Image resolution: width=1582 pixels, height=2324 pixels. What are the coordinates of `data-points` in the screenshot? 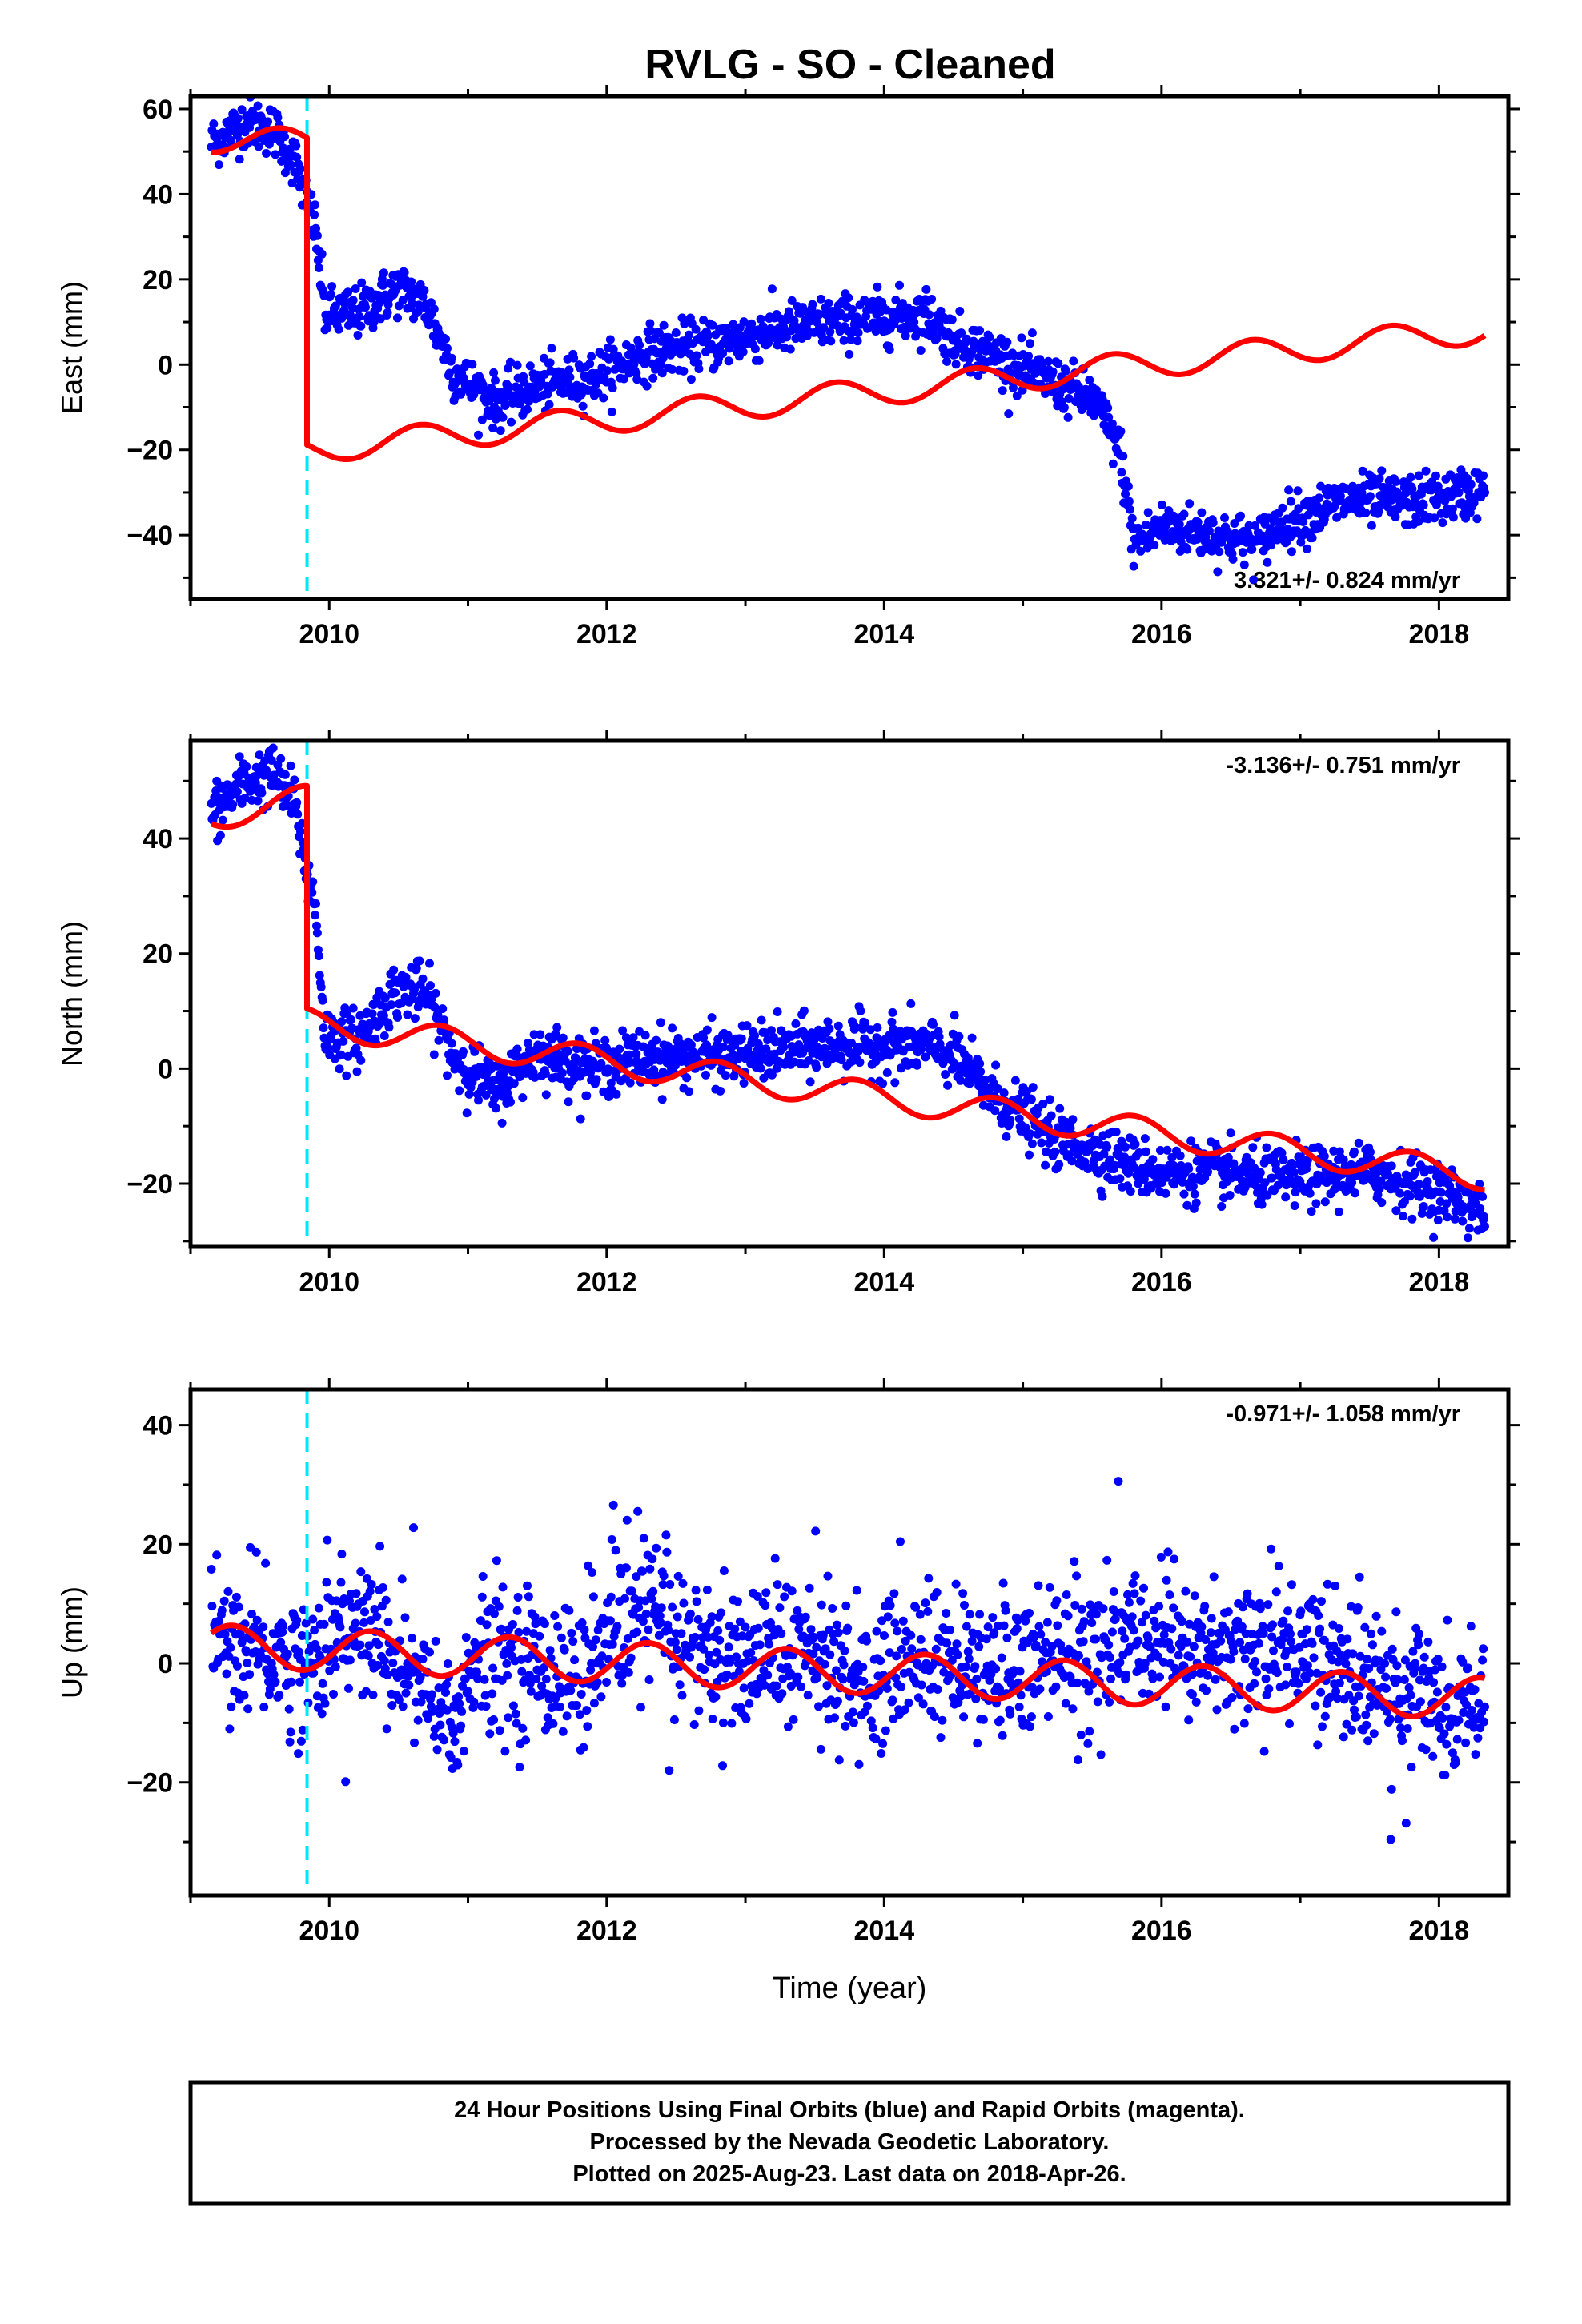 It's located at (848, 1660).